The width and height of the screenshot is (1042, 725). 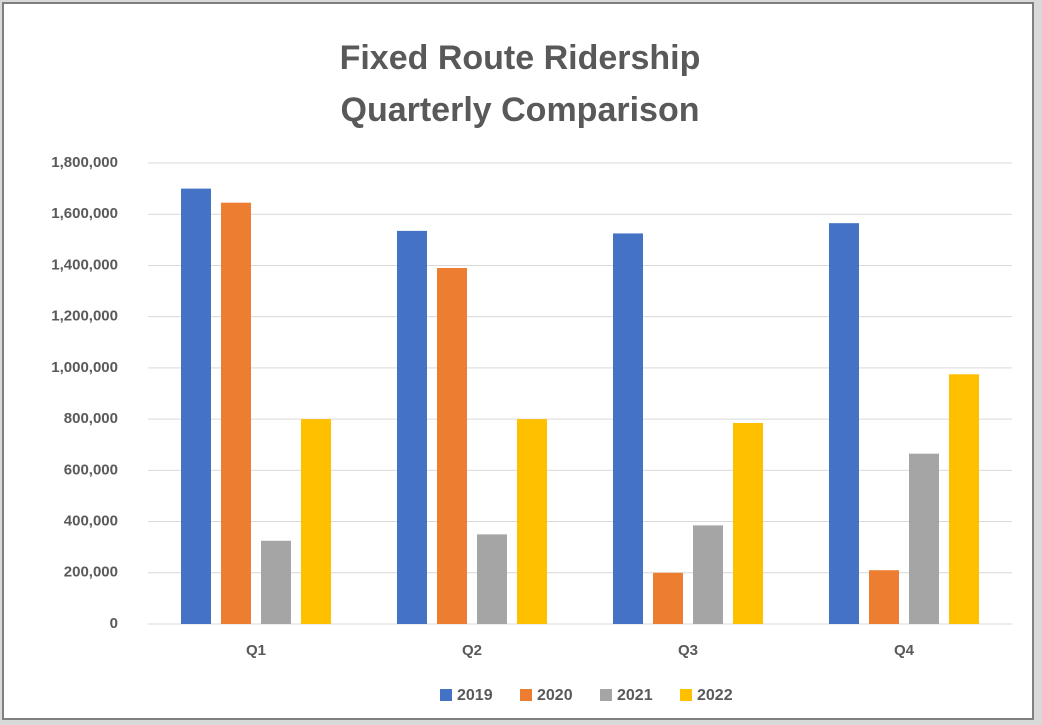 I want to click on y-tick-label: 1,400,000, so click(x=84, y=264).